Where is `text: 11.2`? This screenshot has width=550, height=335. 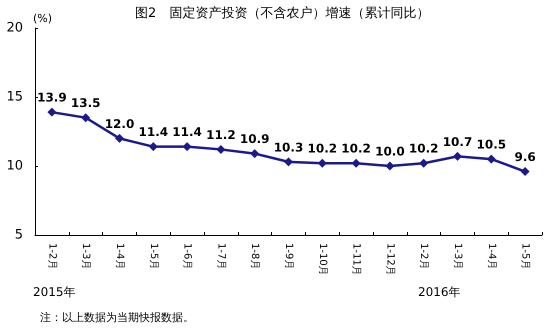 text: 11.2 is located at coordinates (221, 135).